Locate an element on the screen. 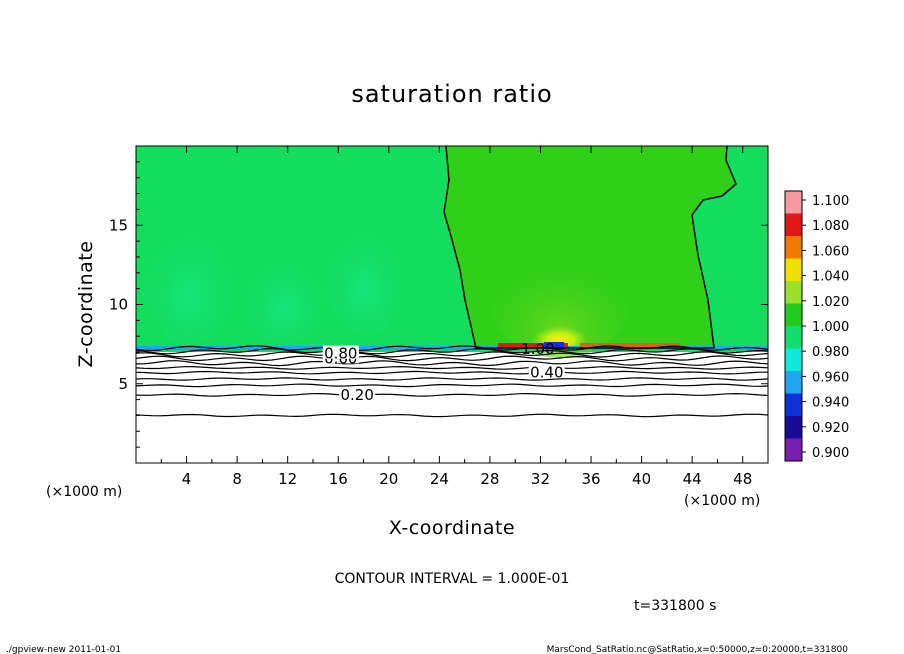 The width and height of the screenshot is (904, 654). contour-labels: 0.200.400.600.801.00 is located at coordinates (443, 372).